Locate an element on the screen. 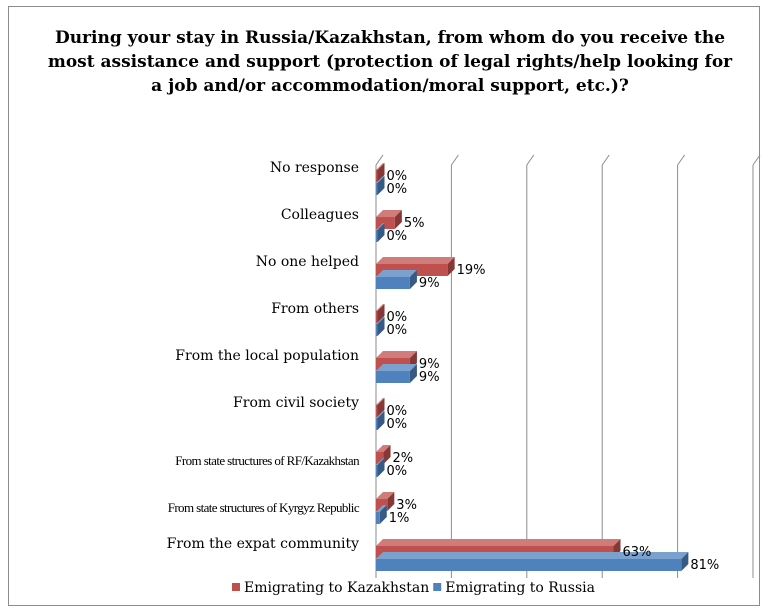 The image size is (770, 614). category-label: From the local population is located at coordinates (267, 356).